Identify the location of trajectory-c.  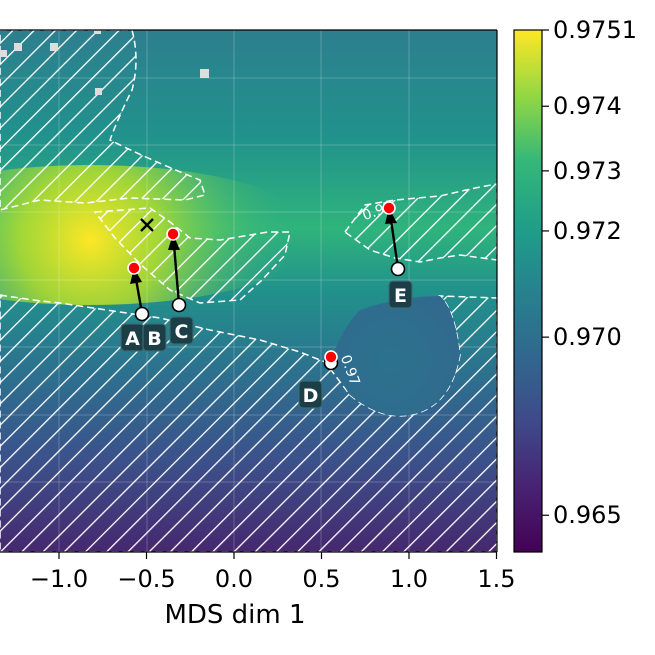
(176, 270).